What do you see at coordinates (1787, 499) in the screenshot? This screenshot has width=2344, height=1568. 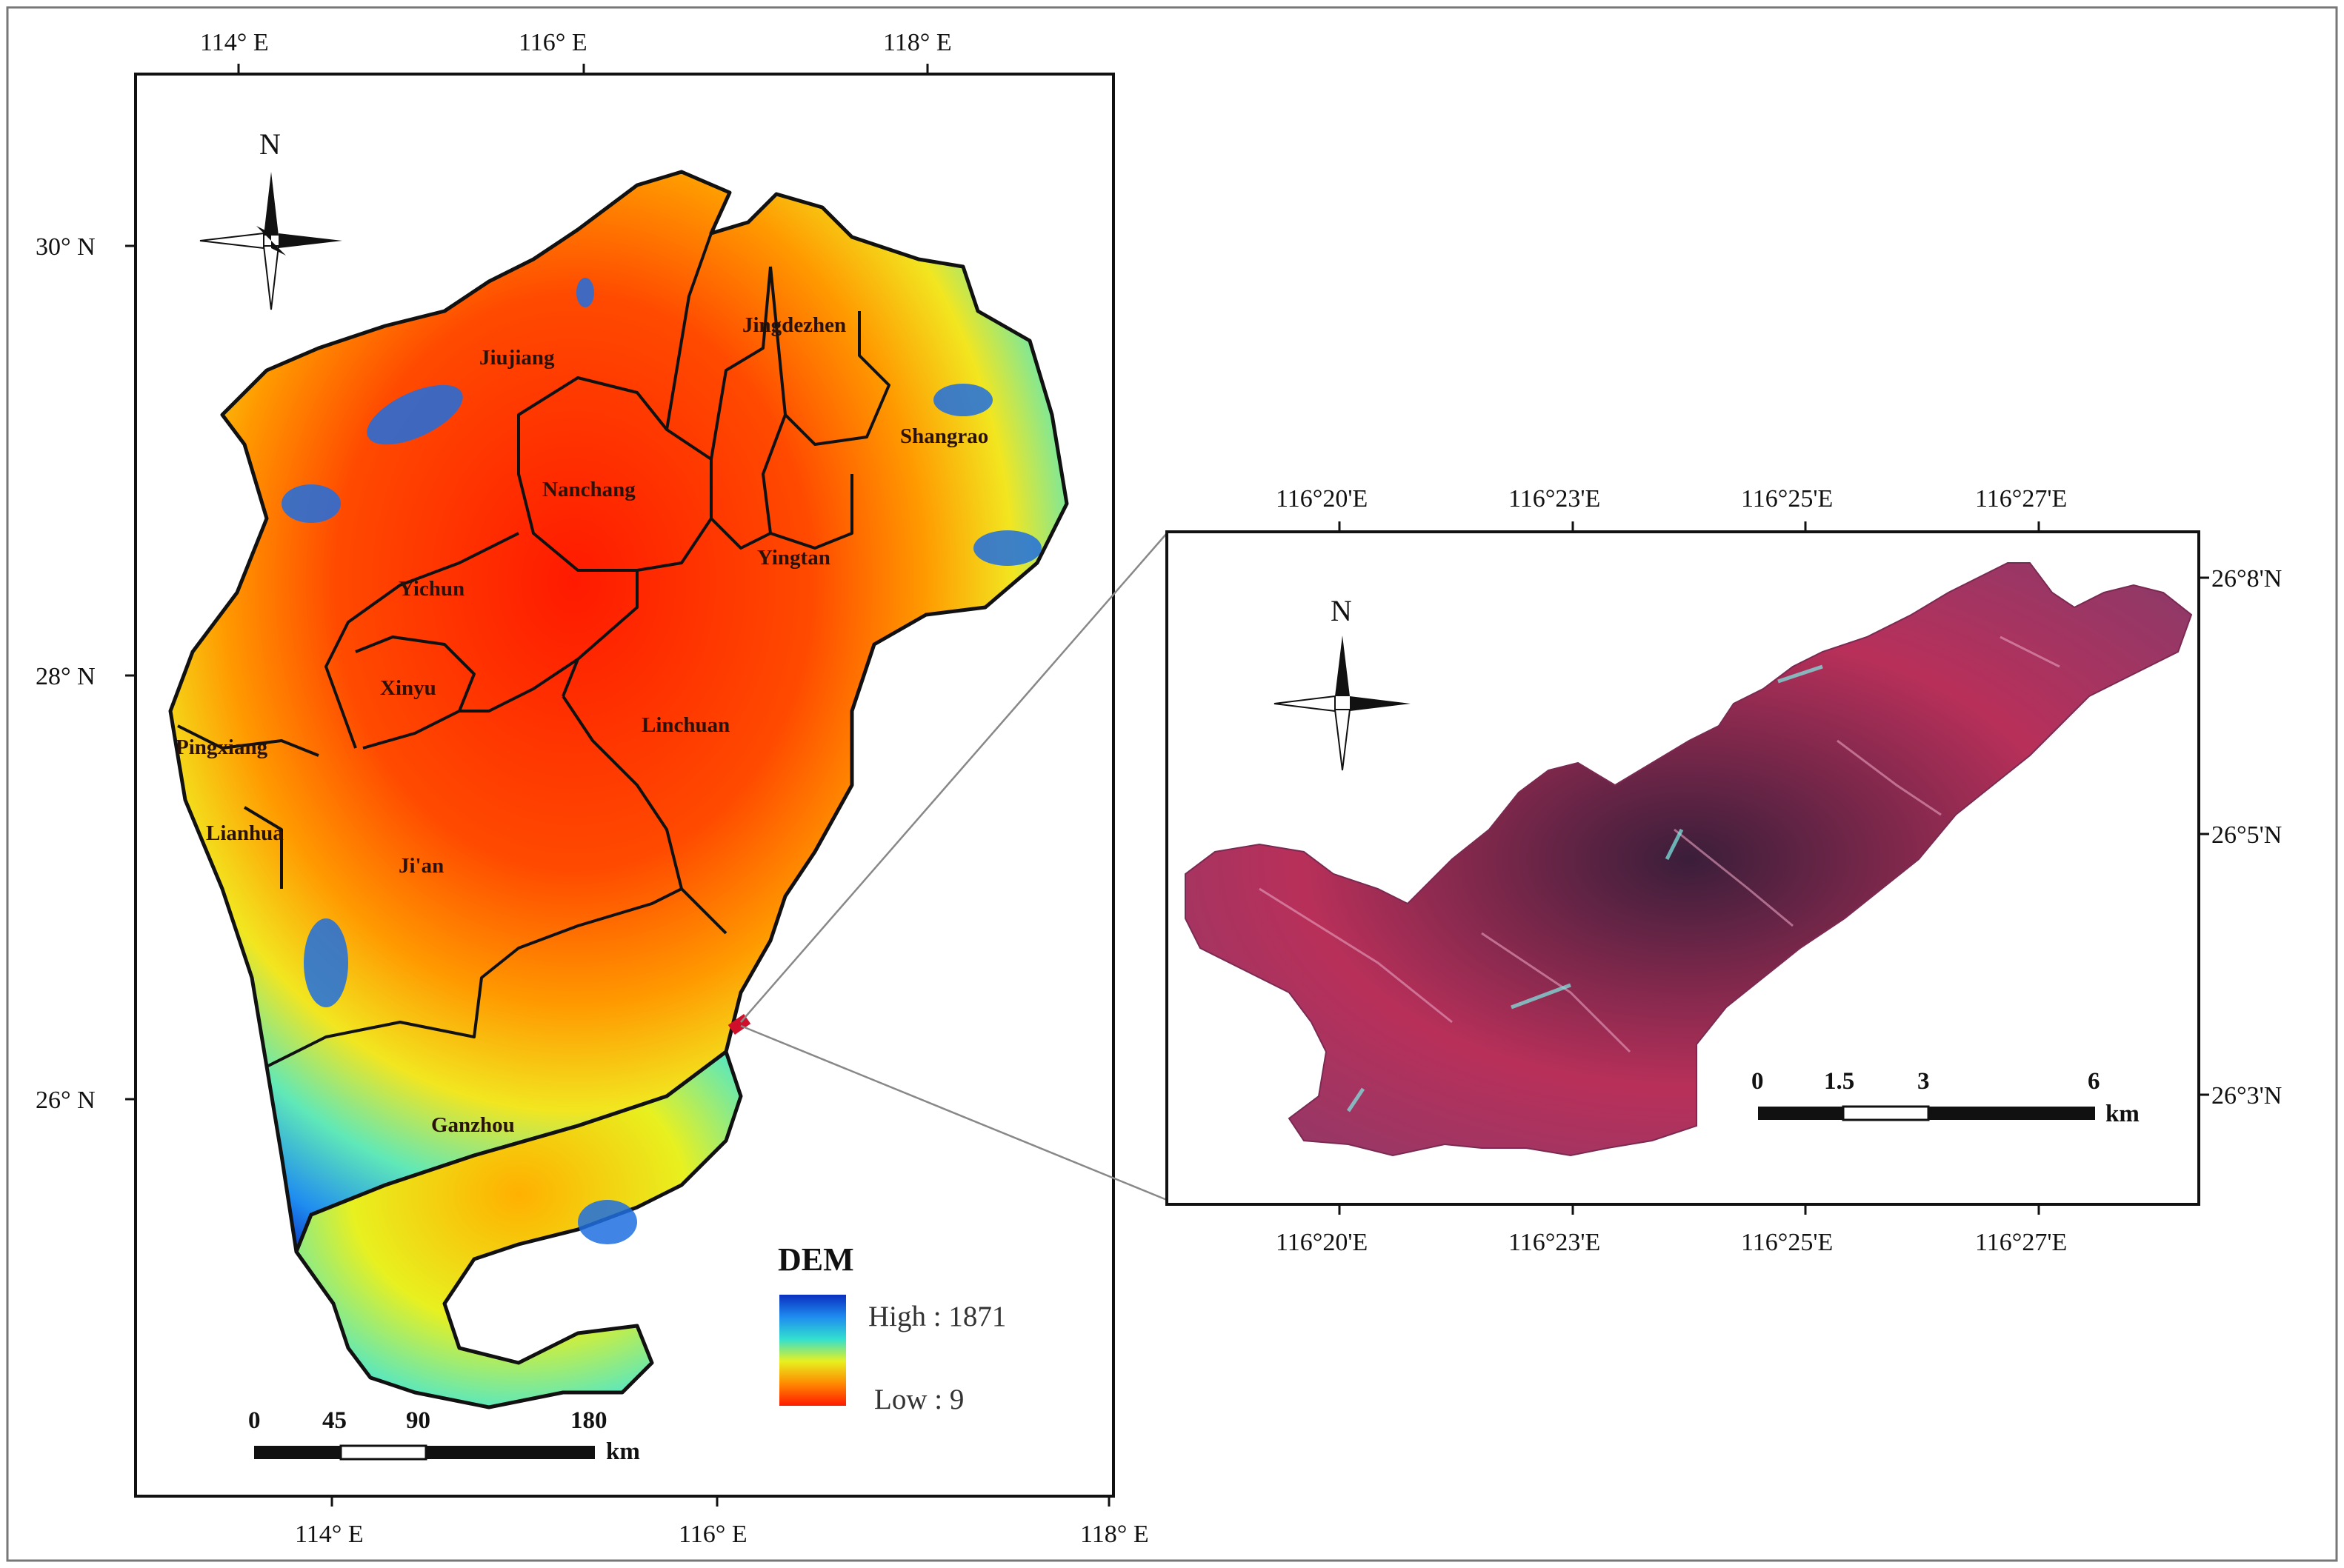 I see `inset-top-lon-label-2: 116°25'E` at bounding box center [1787, 499].